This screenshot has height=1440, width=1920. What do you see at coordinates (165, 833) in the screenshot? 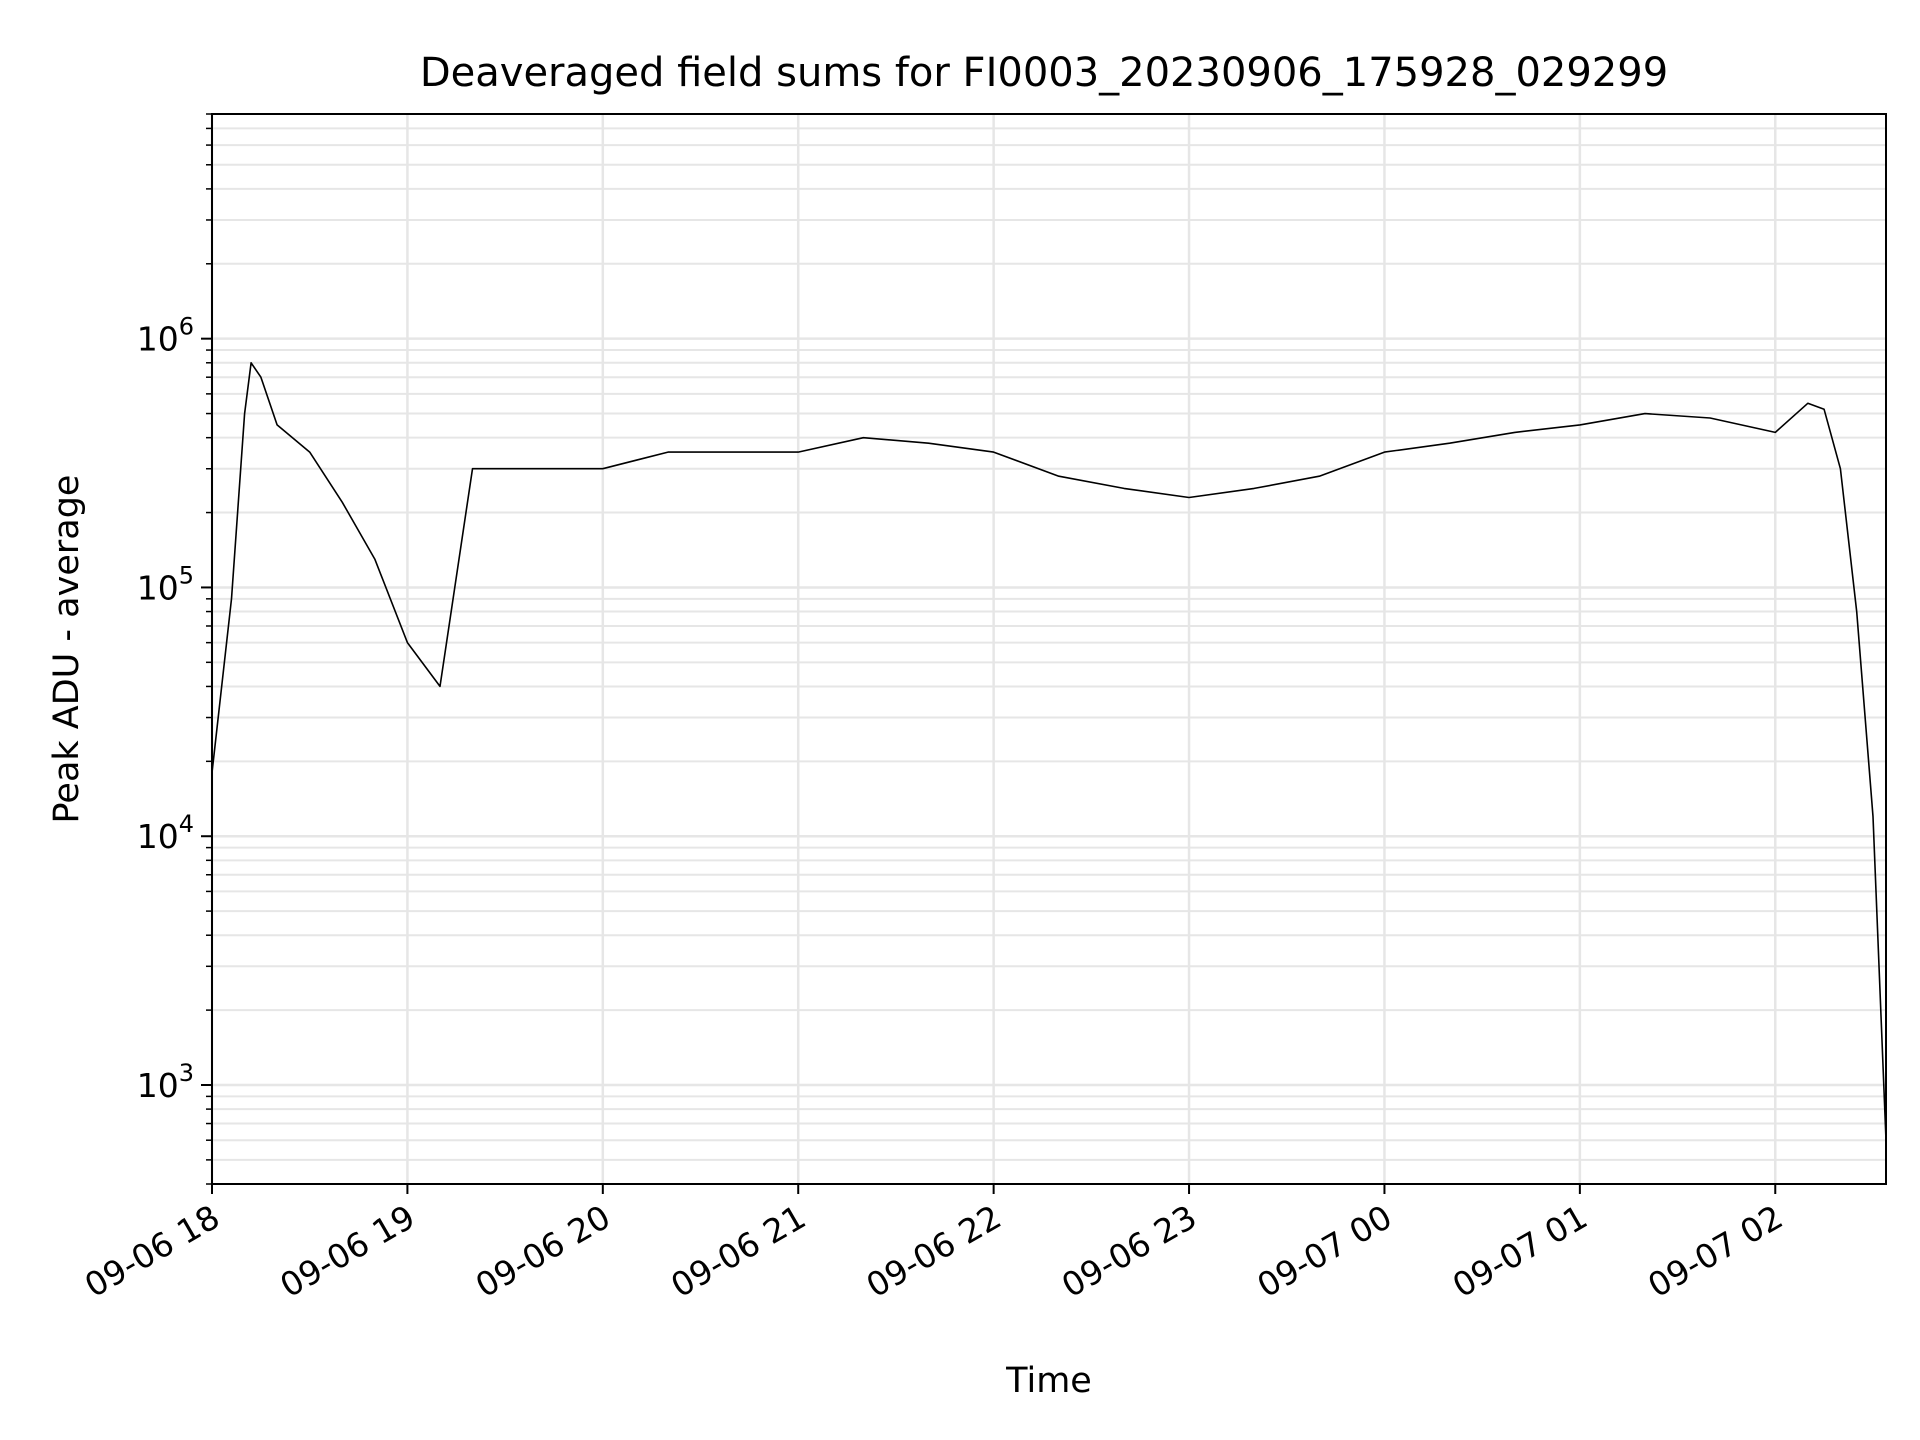
I see `y-tick-label: 10⁴` at bounding box center [165, 833].